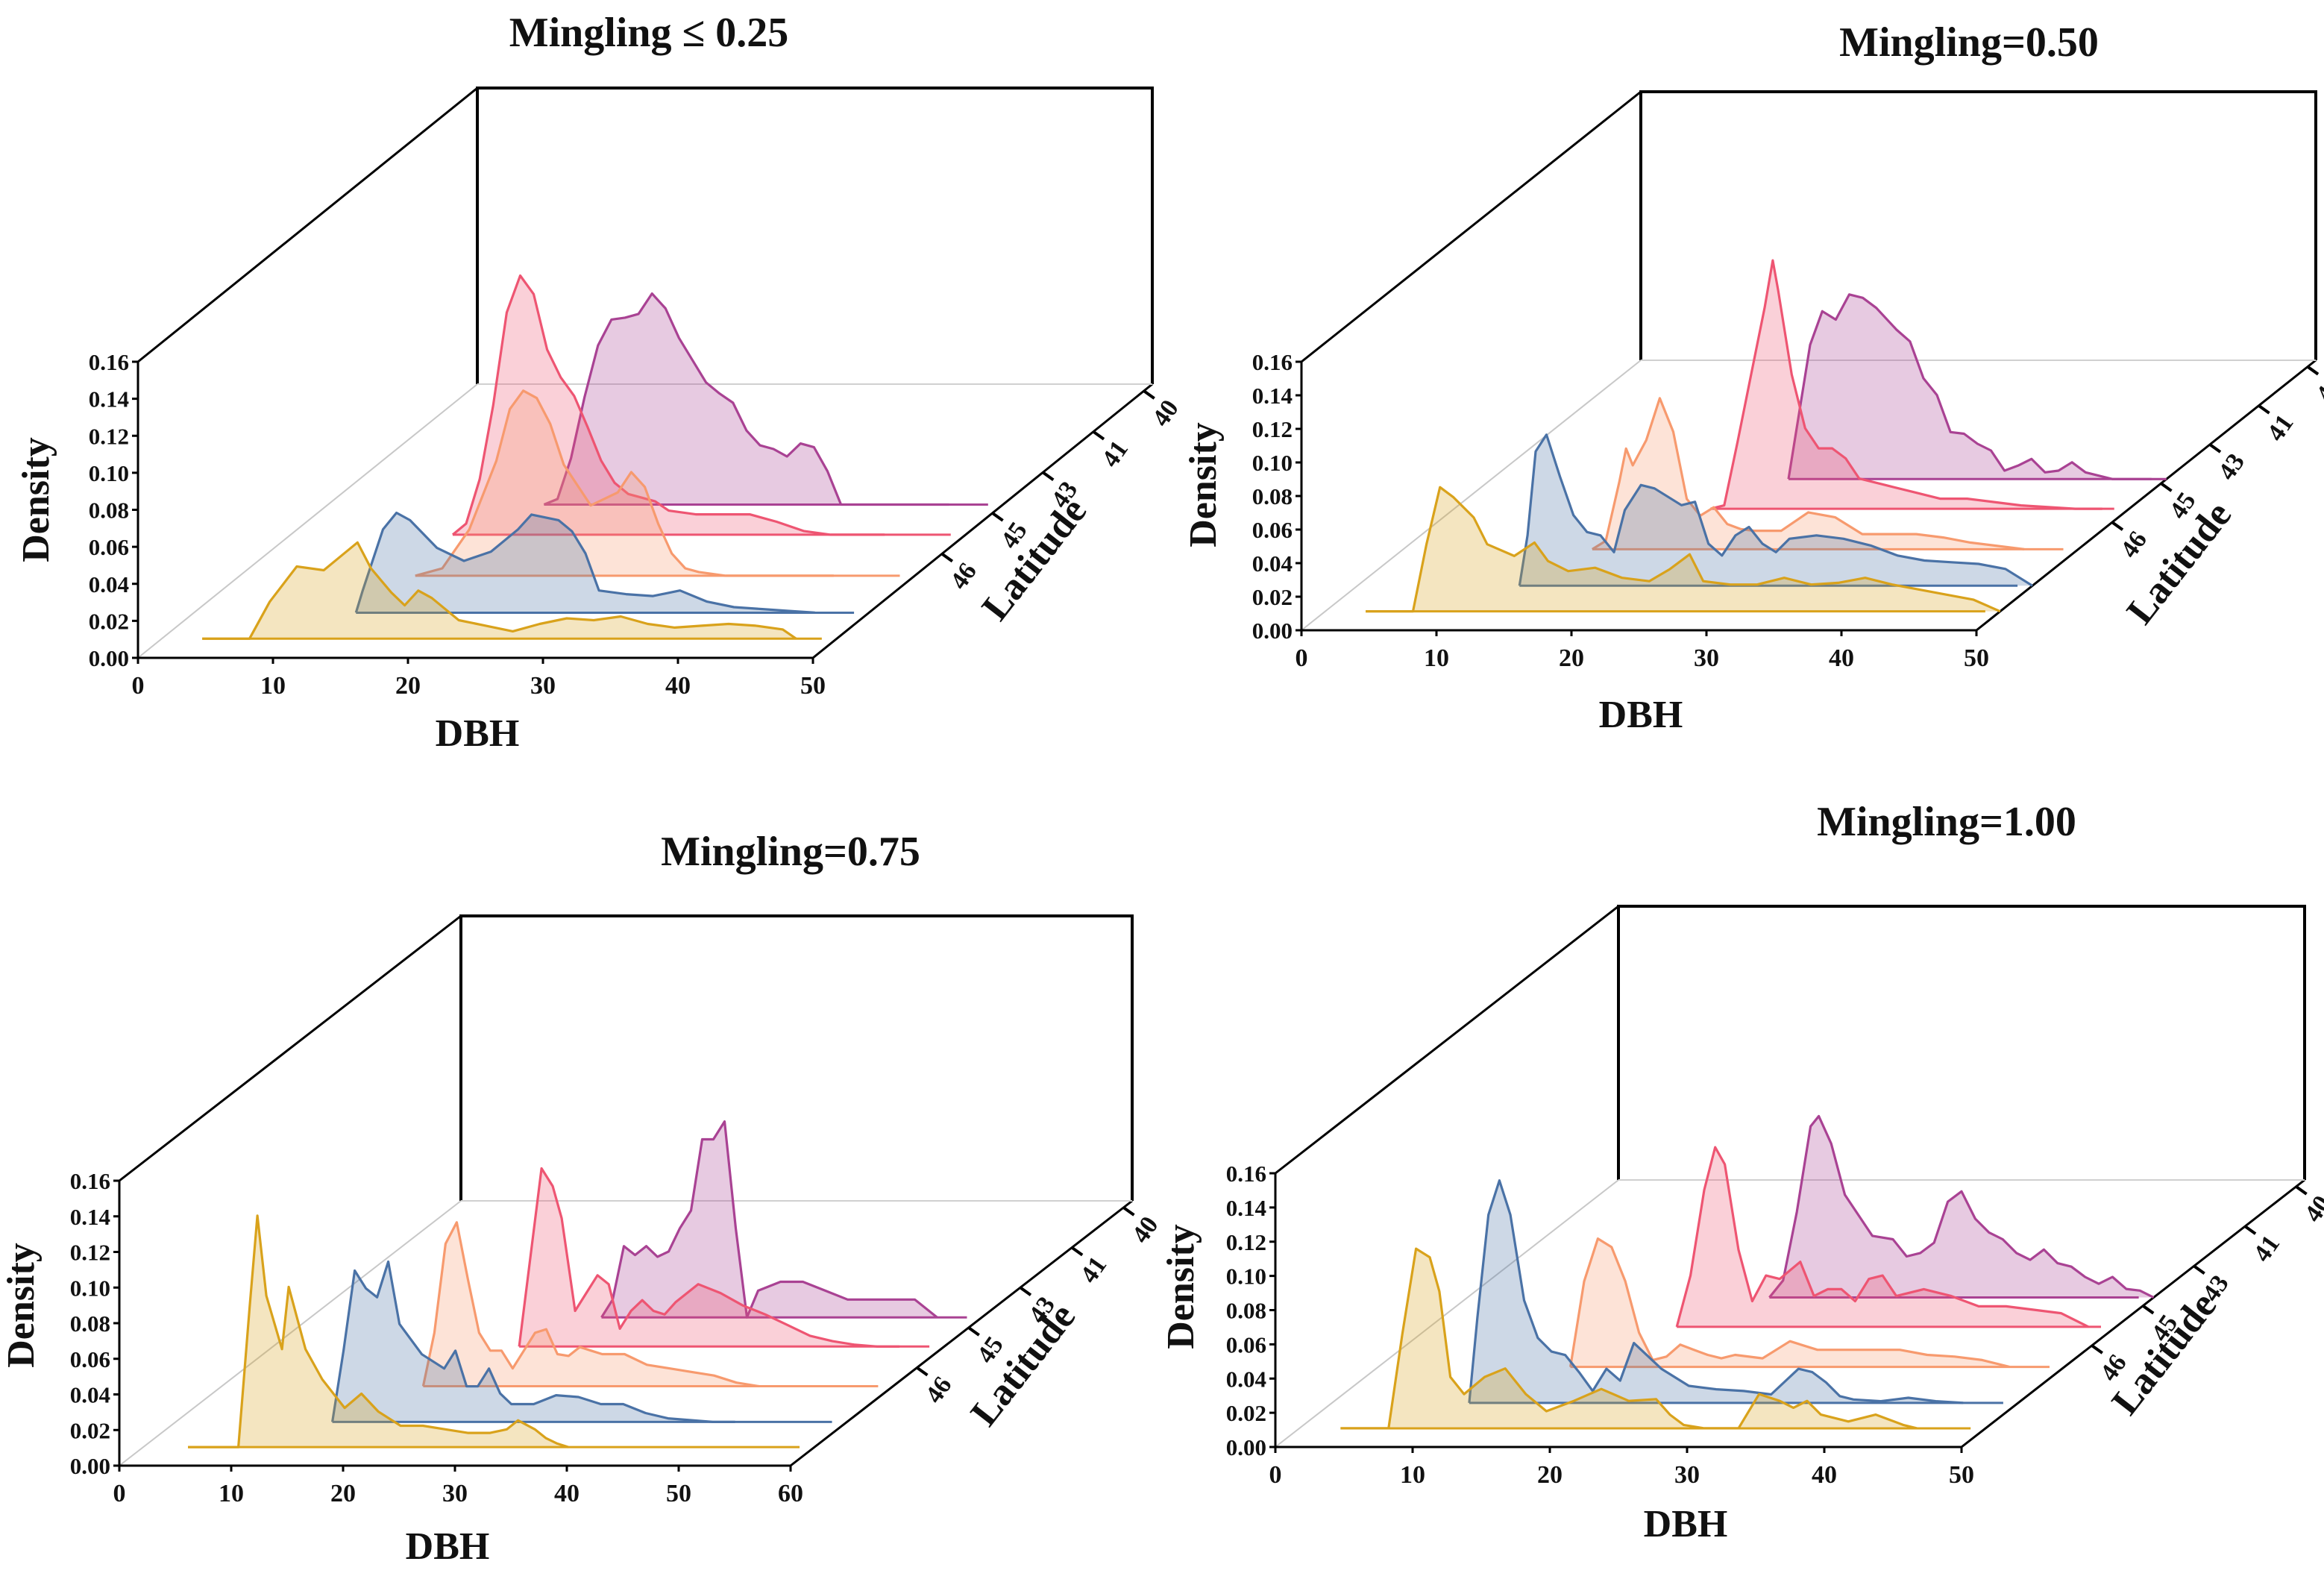  Describe the element at coordinates (649, 33) in the screenshot. I see `chart-title: Mingling ≤ 0.25` at that location.